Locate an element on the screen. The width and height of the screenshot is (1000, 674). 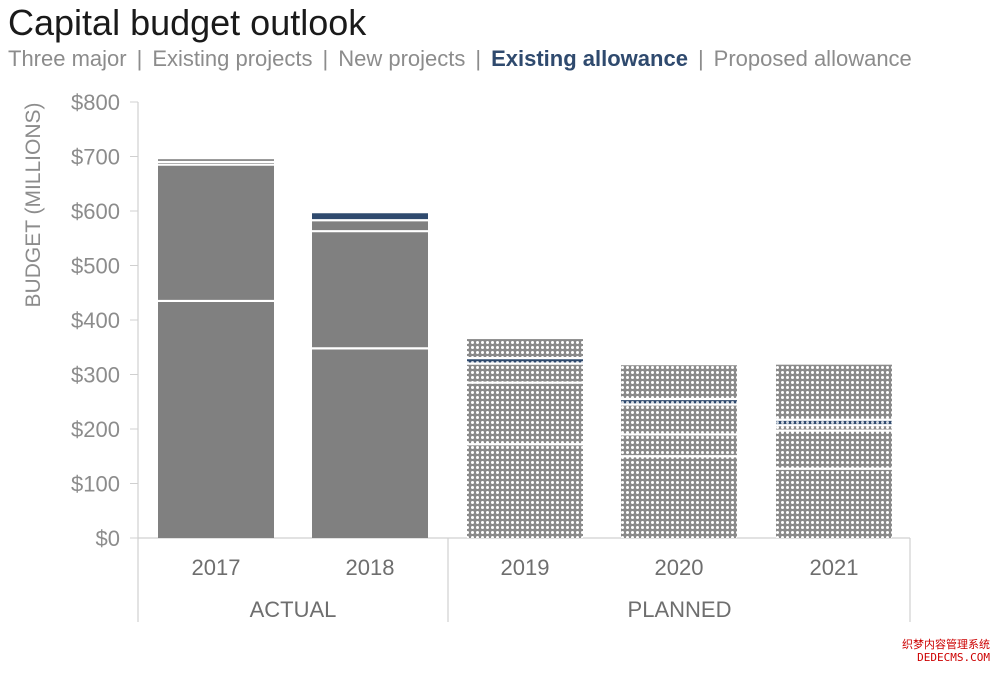
x-tick-label: 2021 is located at coordinates (834, 567).